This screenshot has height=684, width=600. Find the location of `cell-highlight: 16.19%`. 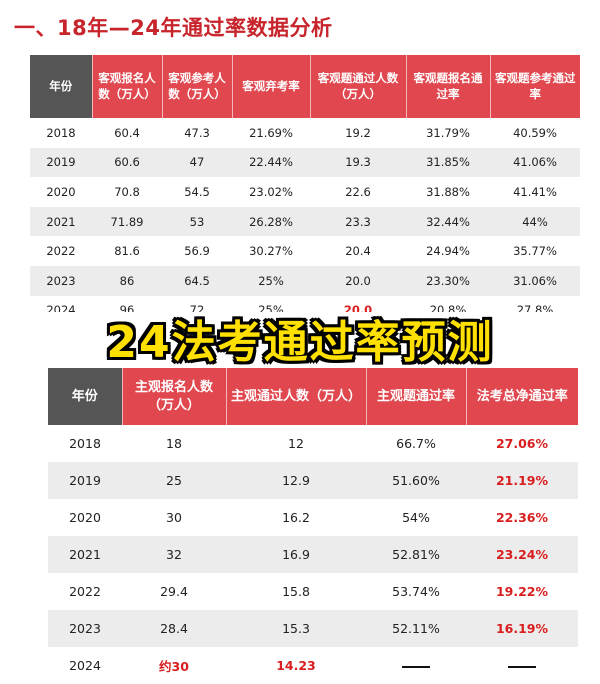

cell-highlight: 16.19% is located at coordinates (522, 628).